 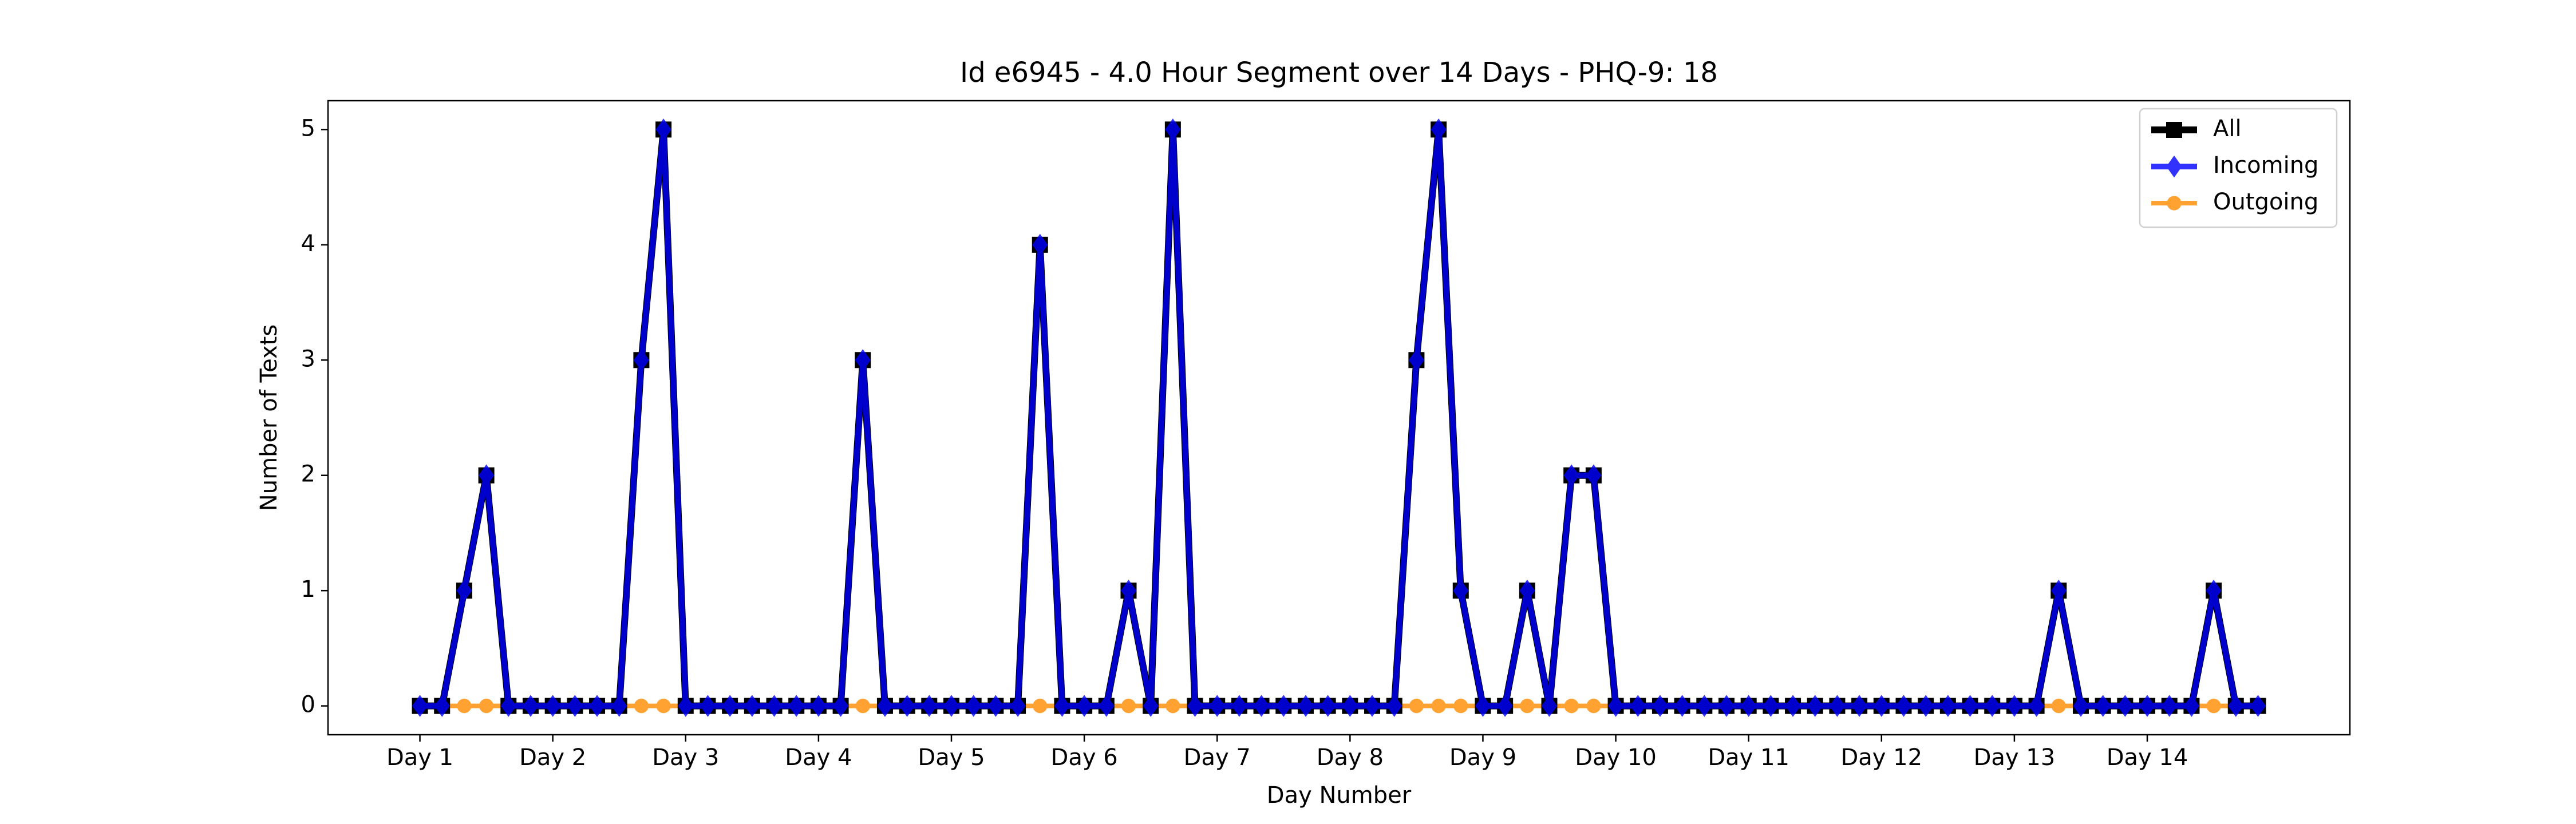 I want to click on y-tick-label: 4, so click(x=308, y=244).